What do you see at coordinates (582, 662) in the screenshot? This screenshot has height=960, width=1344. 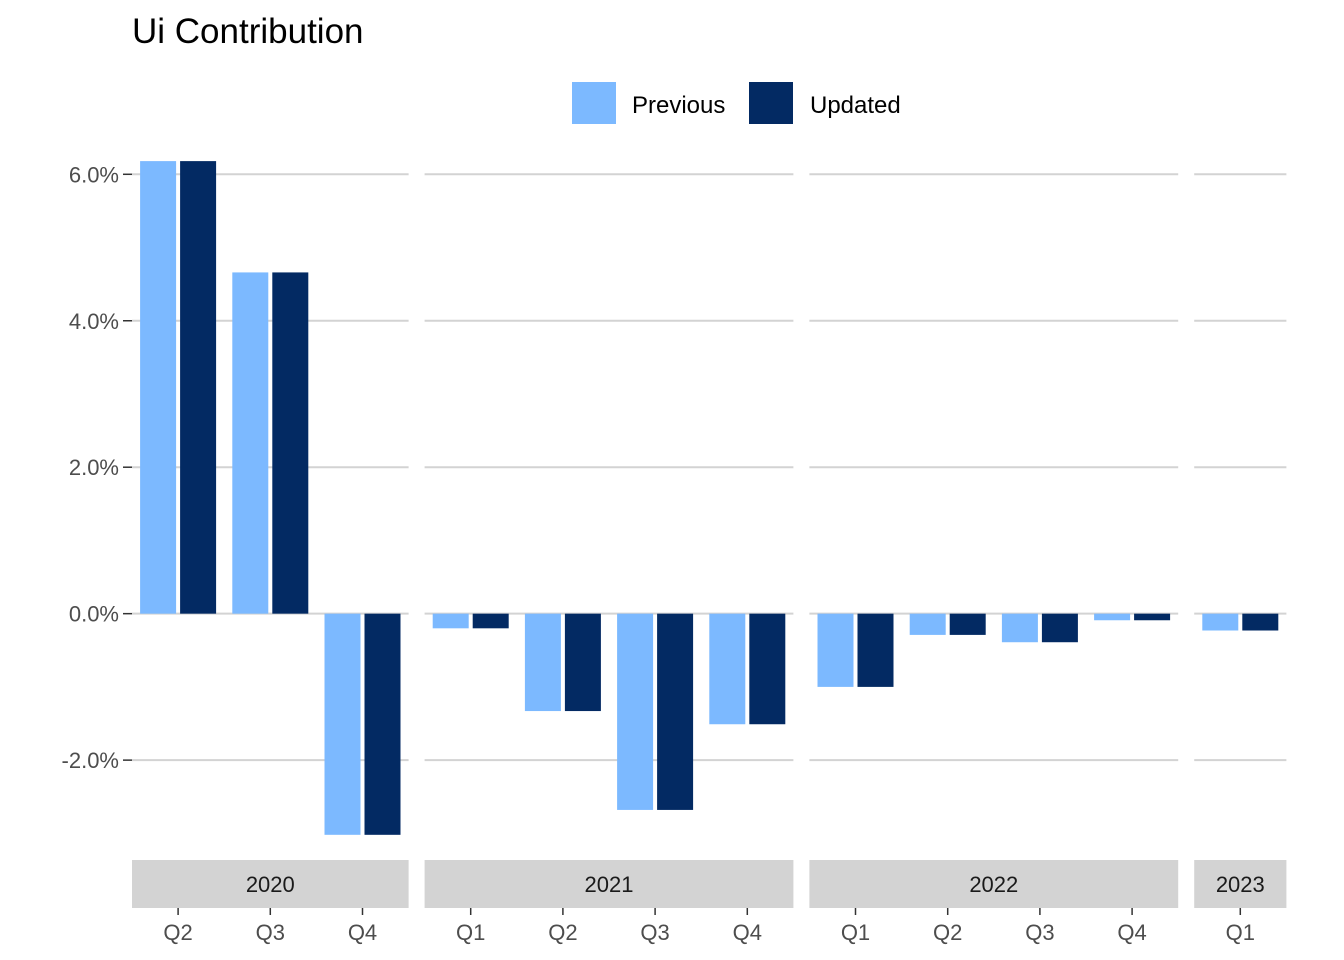 I see `bar-2021-Q2-updated` at bounding box center [582, 662].